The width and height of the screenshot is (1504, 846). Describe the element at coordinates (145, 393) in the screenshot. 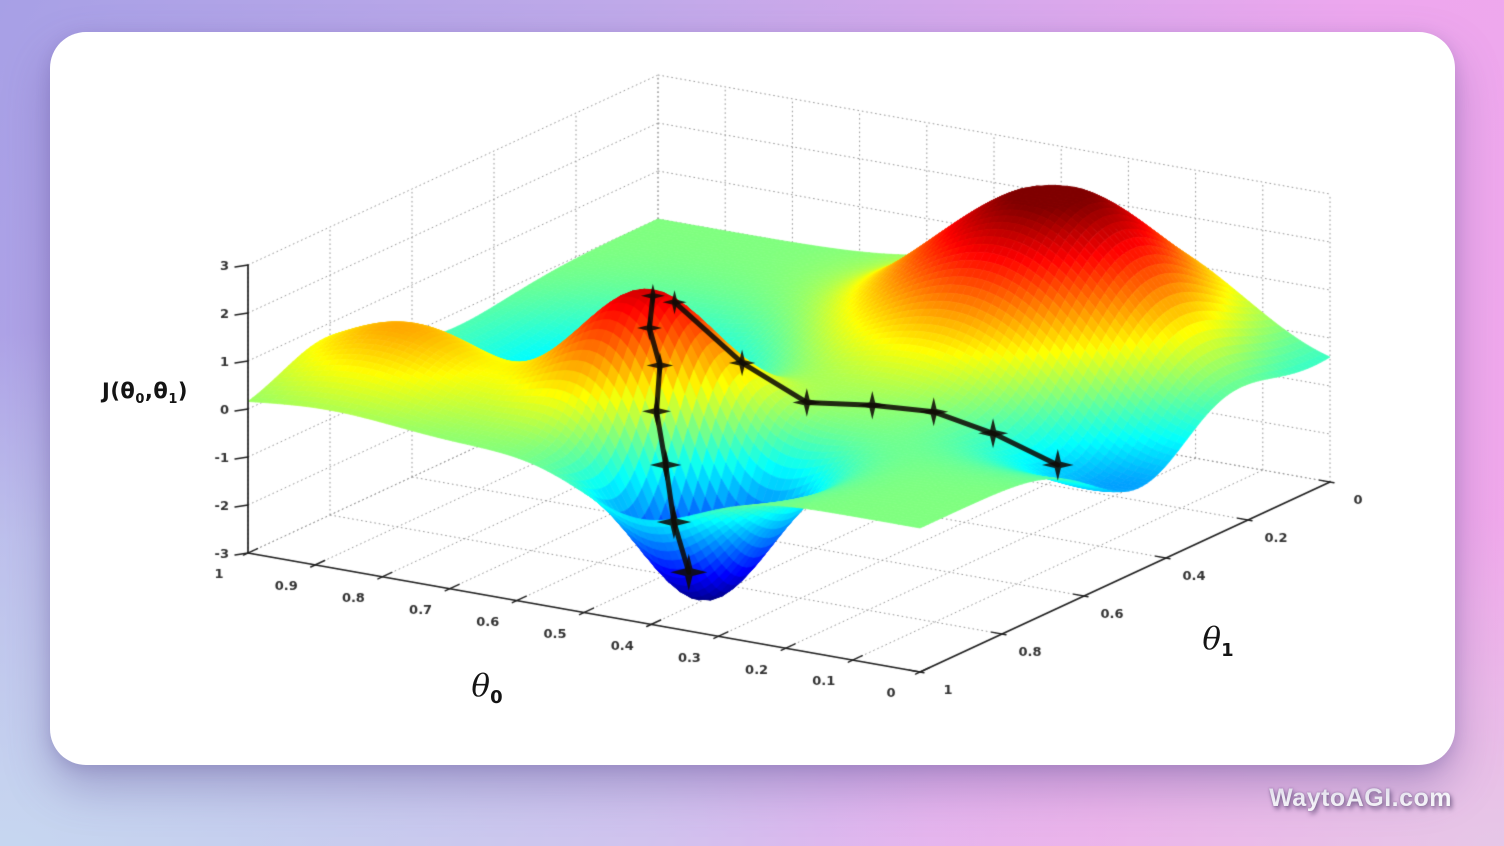

I see `z-axis-label: J(θ0,θ1)` at that location.